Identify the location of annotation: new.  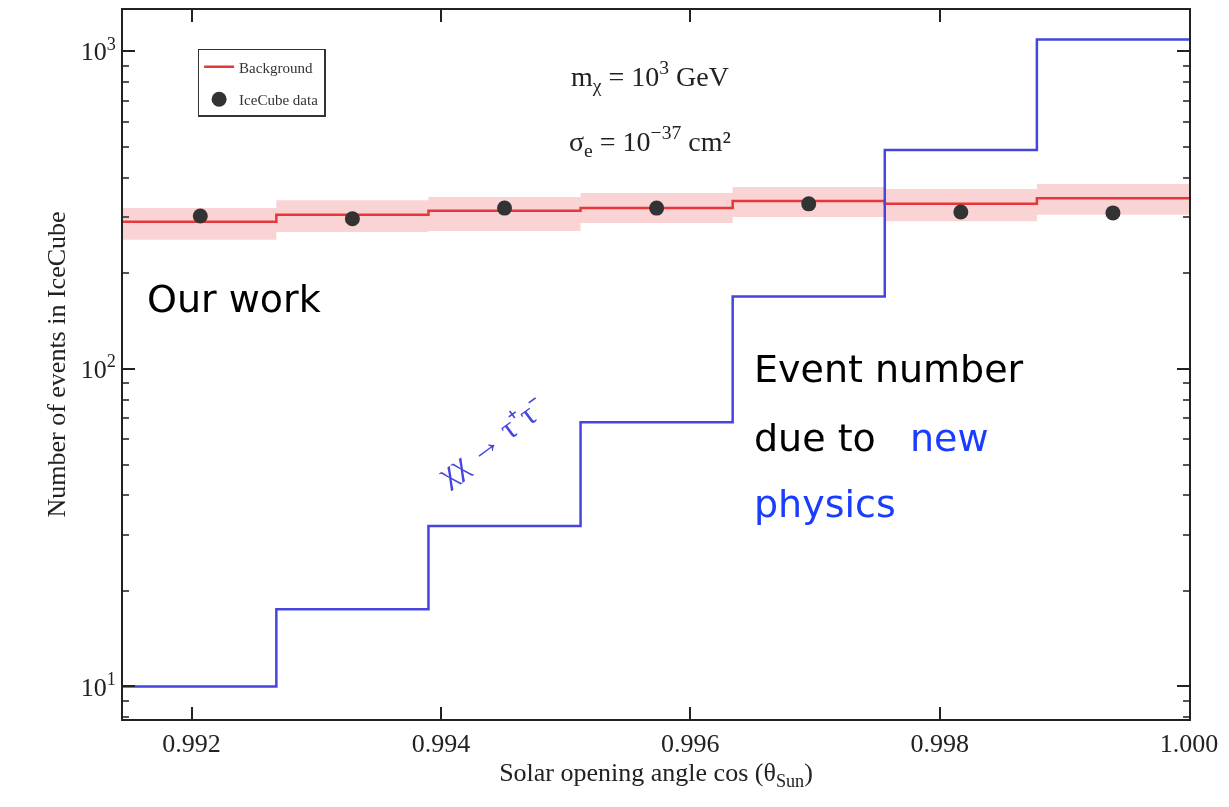
(949, 438).